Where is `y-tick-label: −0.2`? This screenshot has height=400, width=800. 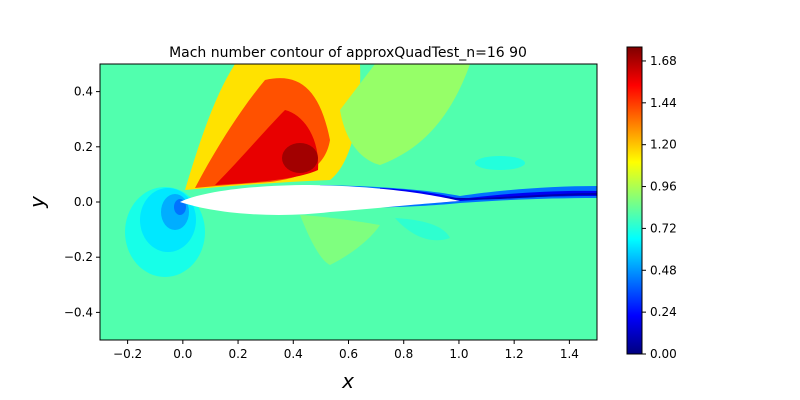
y-tick-label: −0.2 is located at coordinates (78, 257).